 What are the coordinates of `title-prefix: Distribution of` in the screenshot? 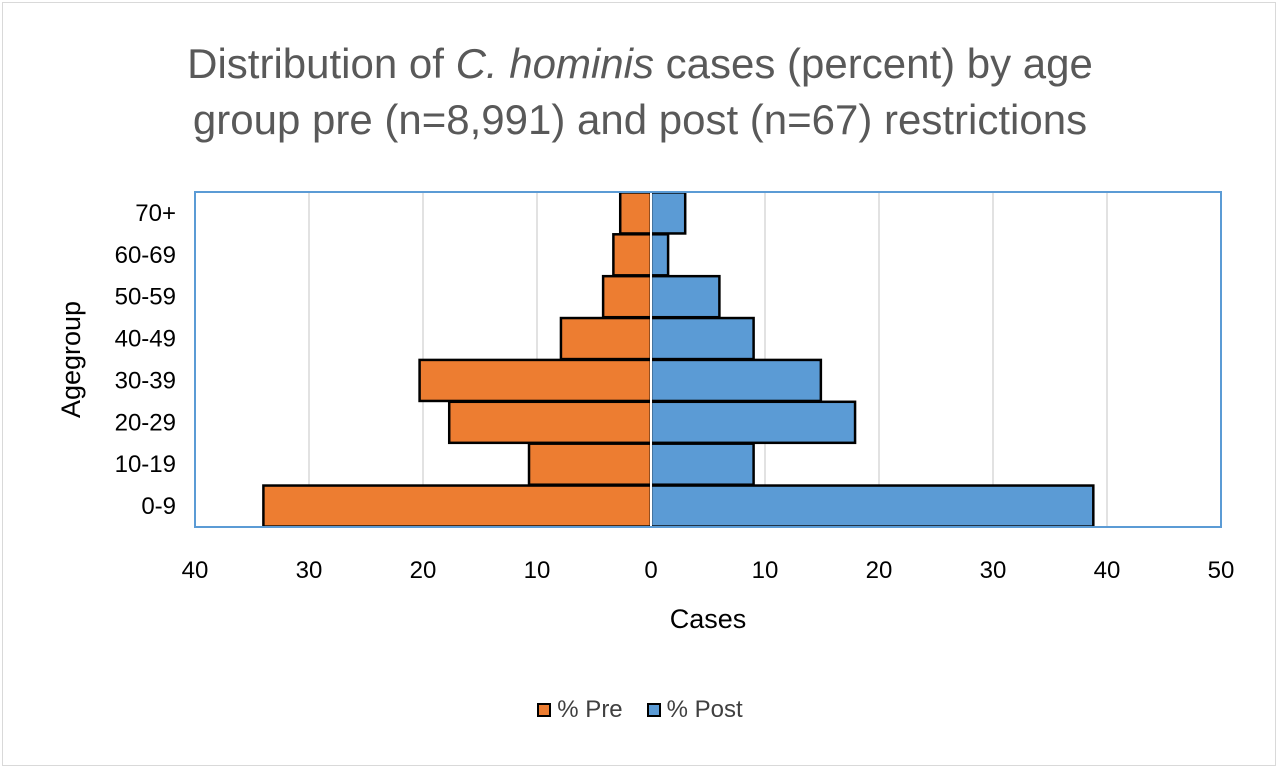 It's located at (321, 63).